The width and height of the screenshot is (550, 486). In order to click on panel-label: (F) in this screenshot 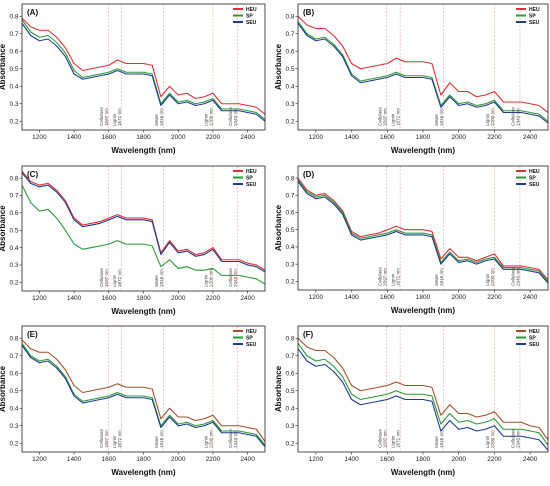, I will do `click(308, 334)`.